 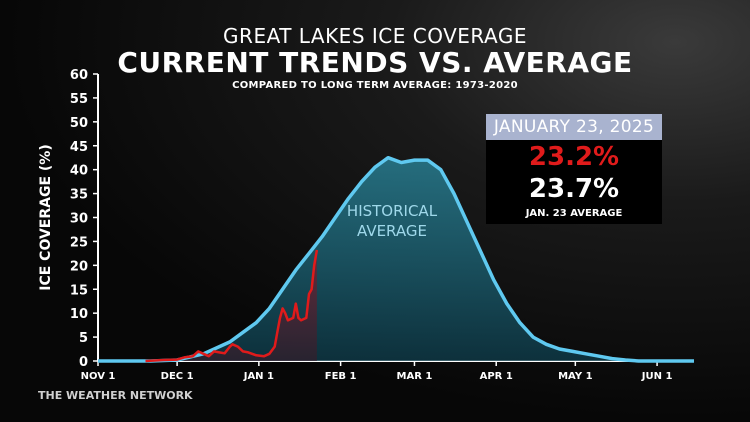 I want to click on y-axis-label: ICE COVERAGE (%), so click(x=46, y=217).